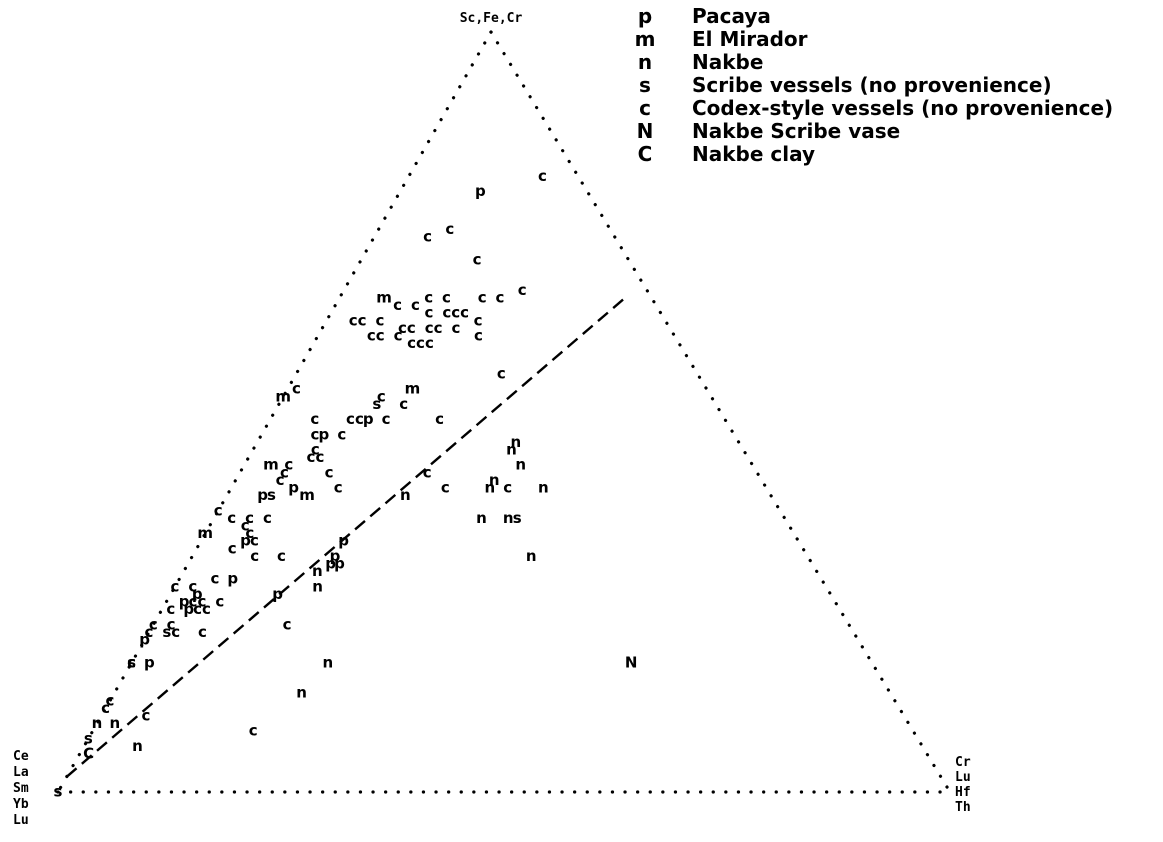 The image size is (1163, 842). What do you see at coordinates (397, 305) in the screenshot?
I see `point-c-8: c` at bounding box center [397, 305].